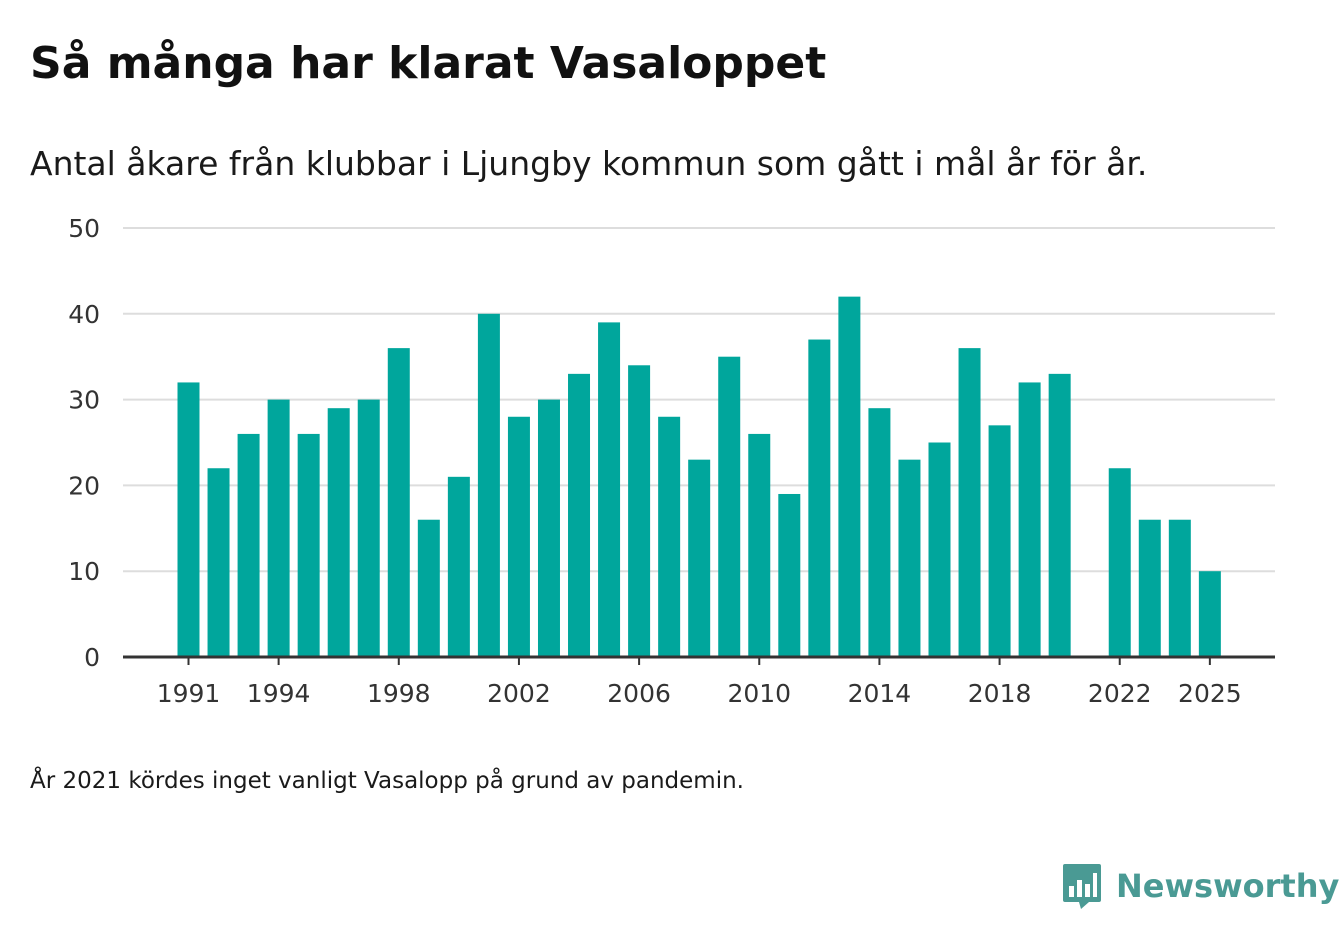 This screenshot has height=940, width=1340. I want to click on bar-1992, so click(218, 562).